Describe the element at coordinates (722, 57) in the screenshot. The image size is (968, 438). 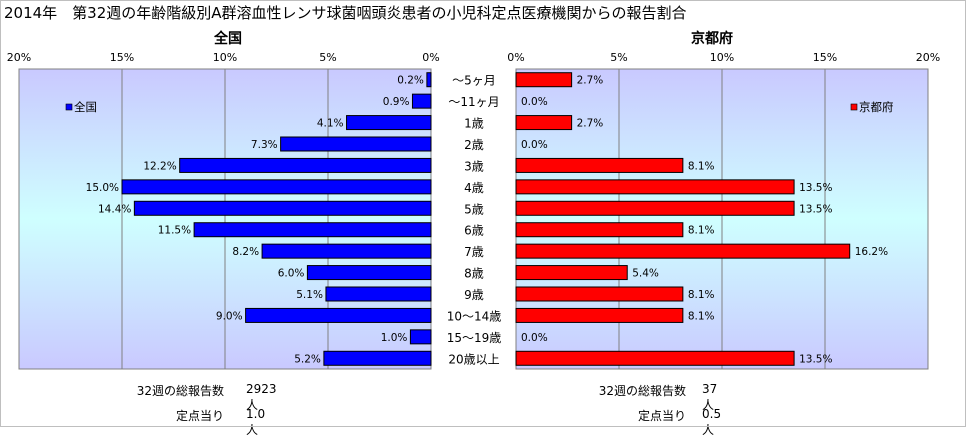
I see `kyoto-tick-label: 10%` at that location.